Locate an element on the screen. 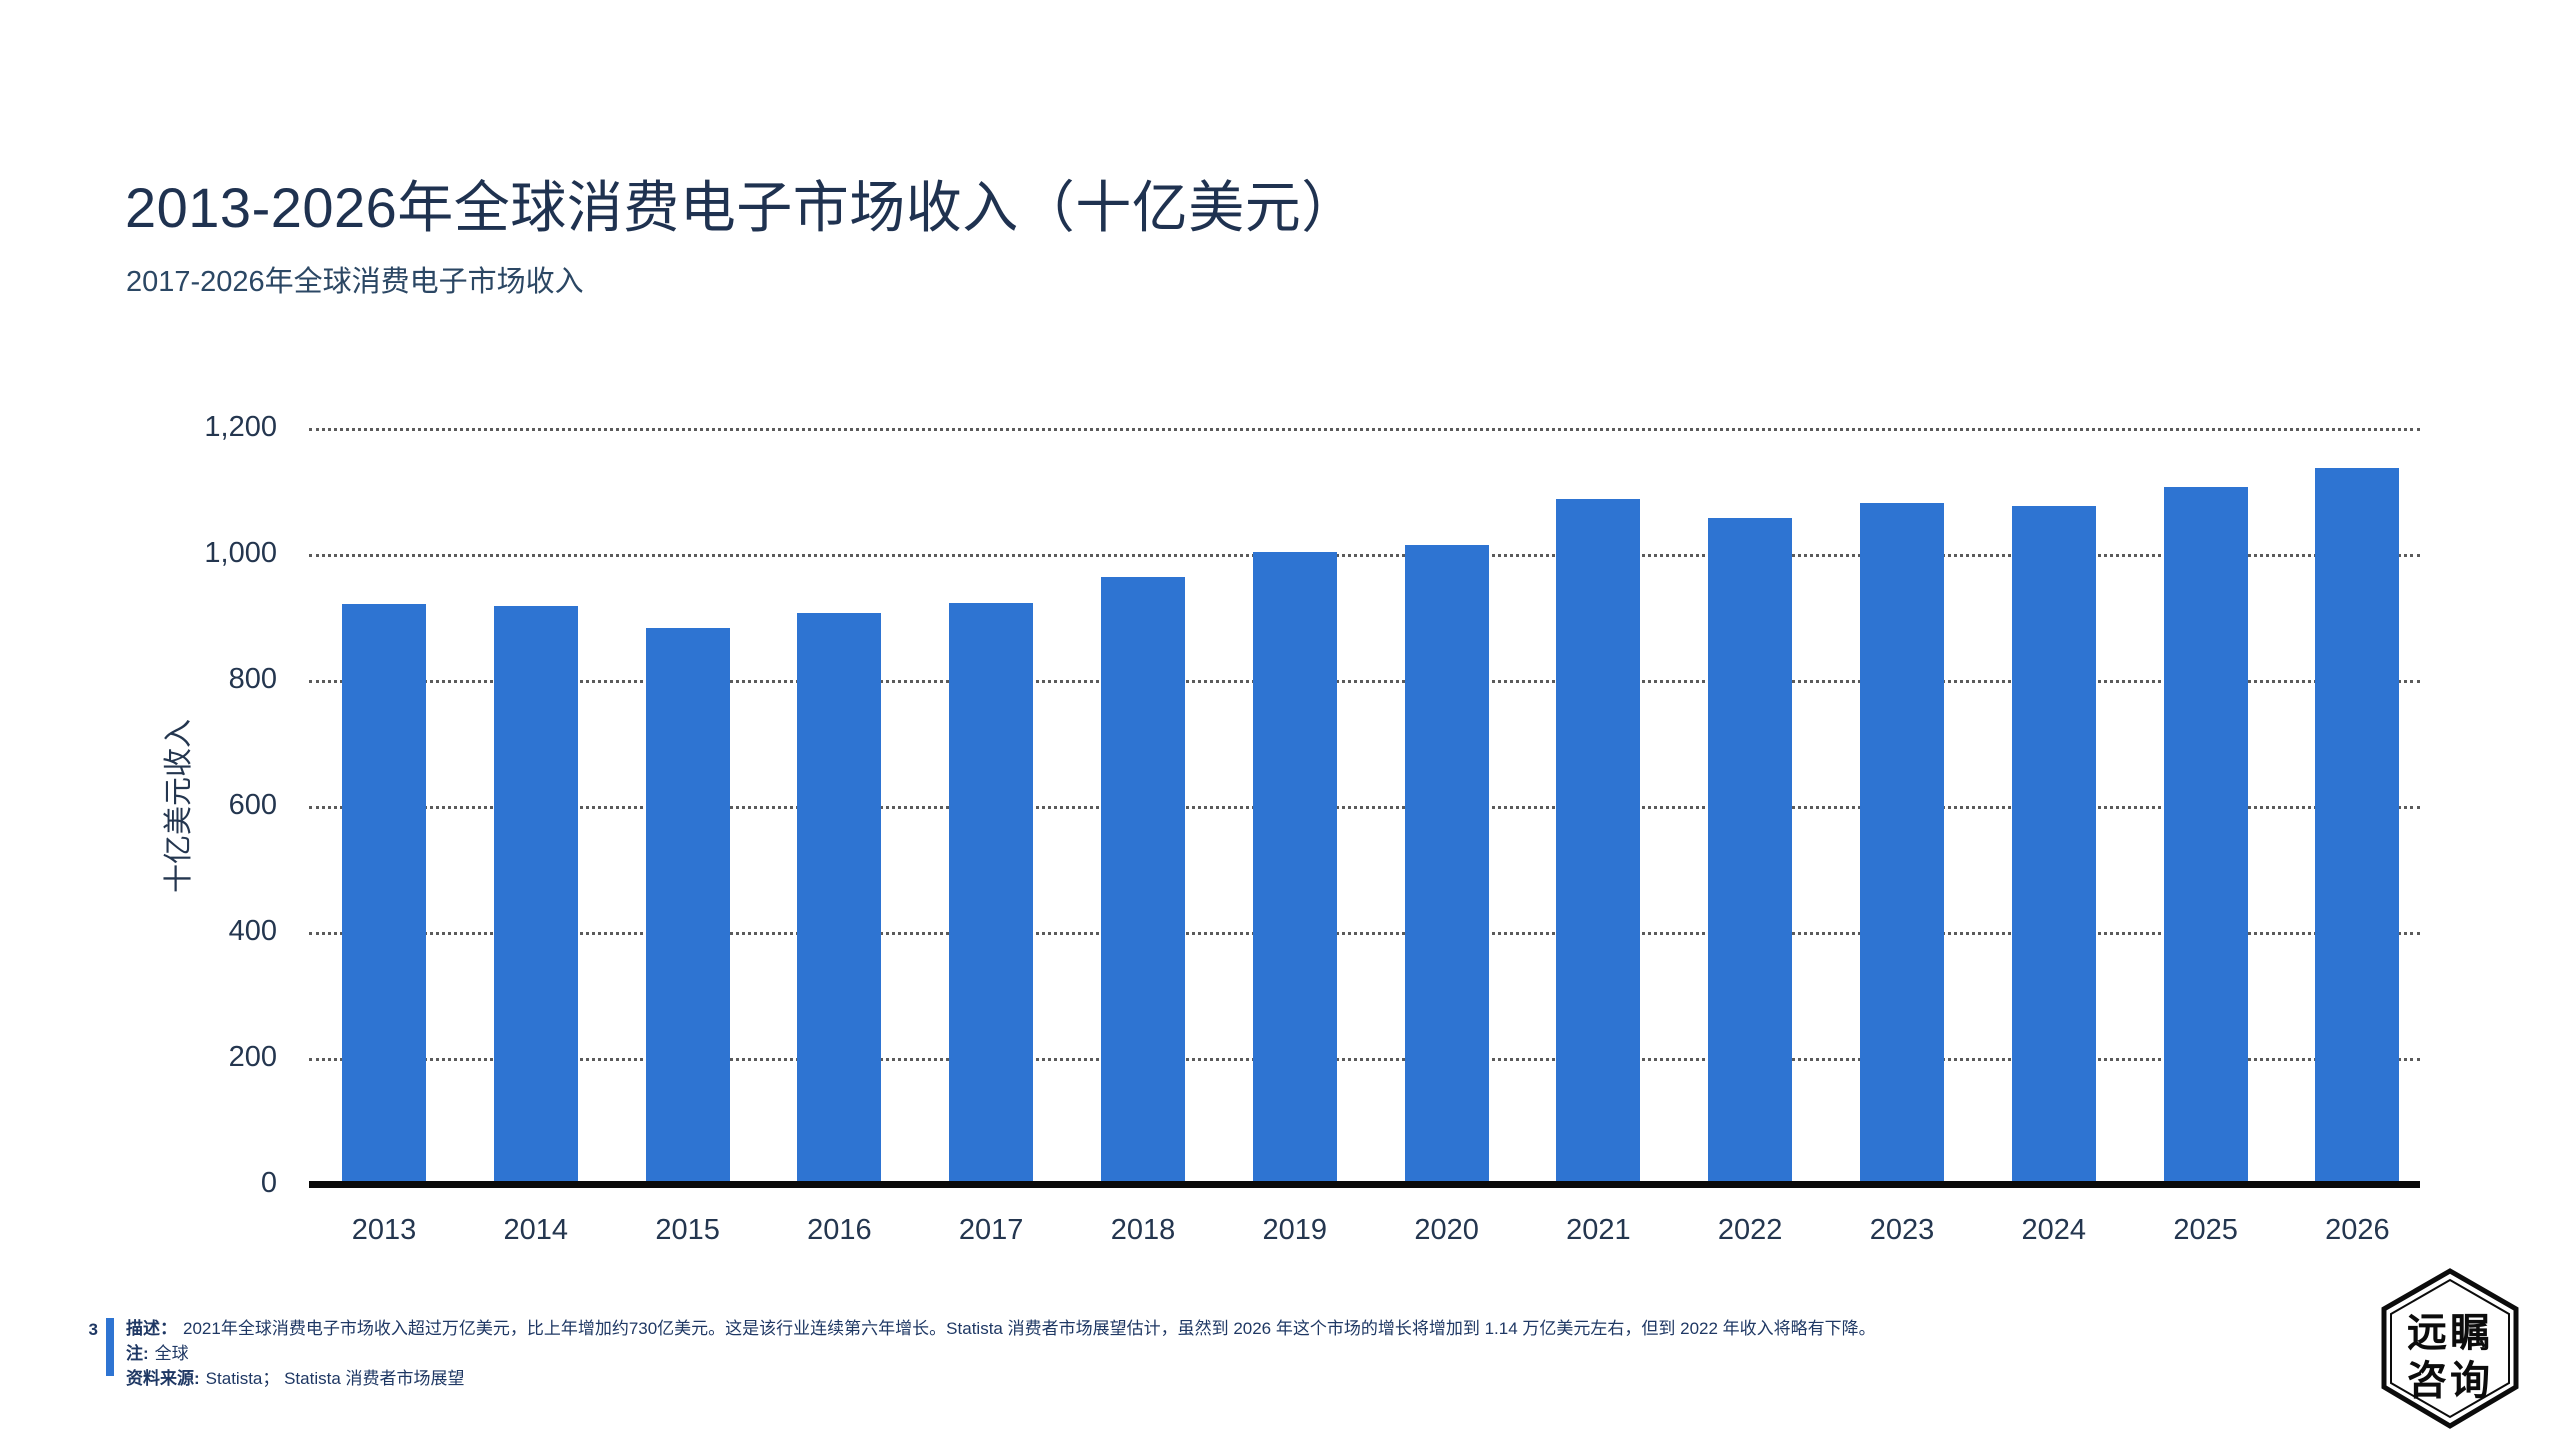 The image size is (2559, 1439). bar-2018 is located at coordinates (1143, 880).